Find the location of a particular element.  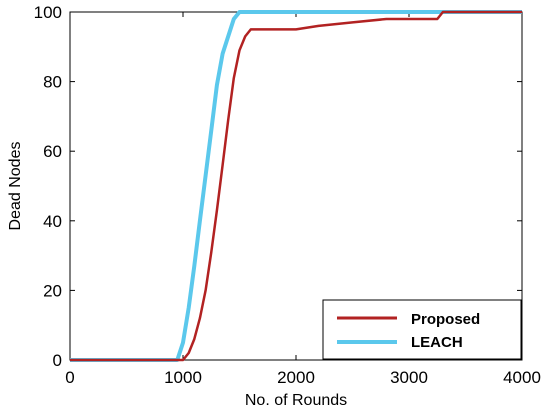

legend-box is located at coordinates (422, 329).